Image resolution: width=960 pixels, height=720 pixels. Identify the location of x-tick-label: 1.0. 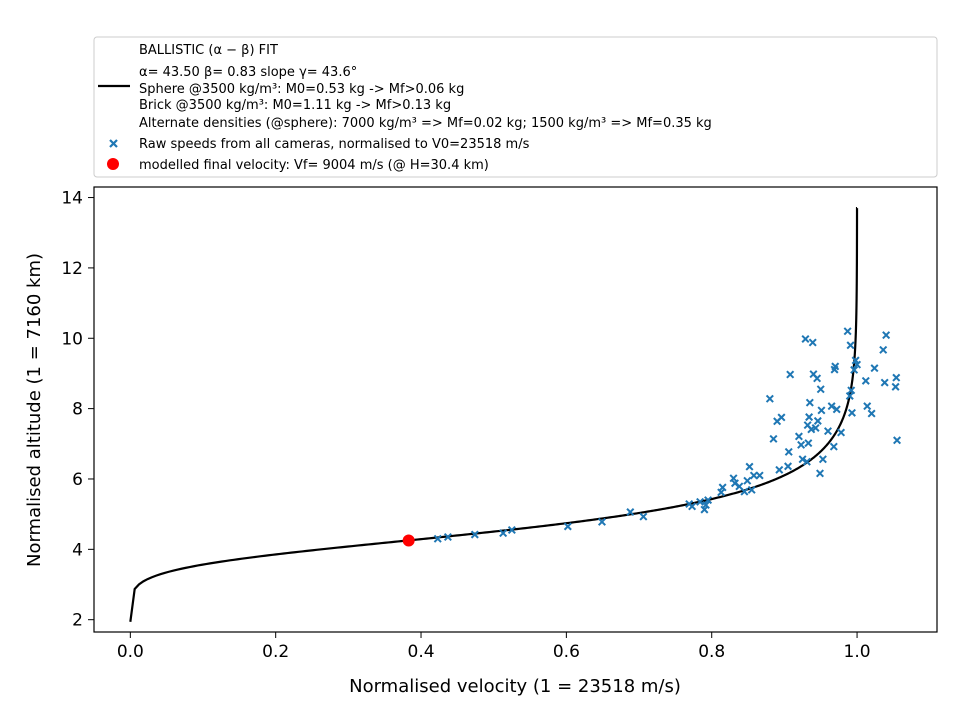
(857, 652).